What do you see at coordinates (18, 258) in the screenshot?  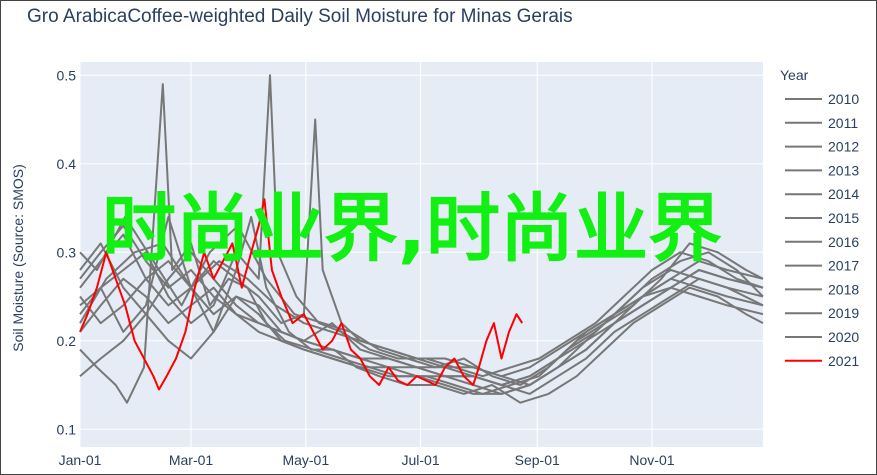 I see `y-axis-title: Soil Moisture (Source: SMOS)` at bounding box center [18, 258].